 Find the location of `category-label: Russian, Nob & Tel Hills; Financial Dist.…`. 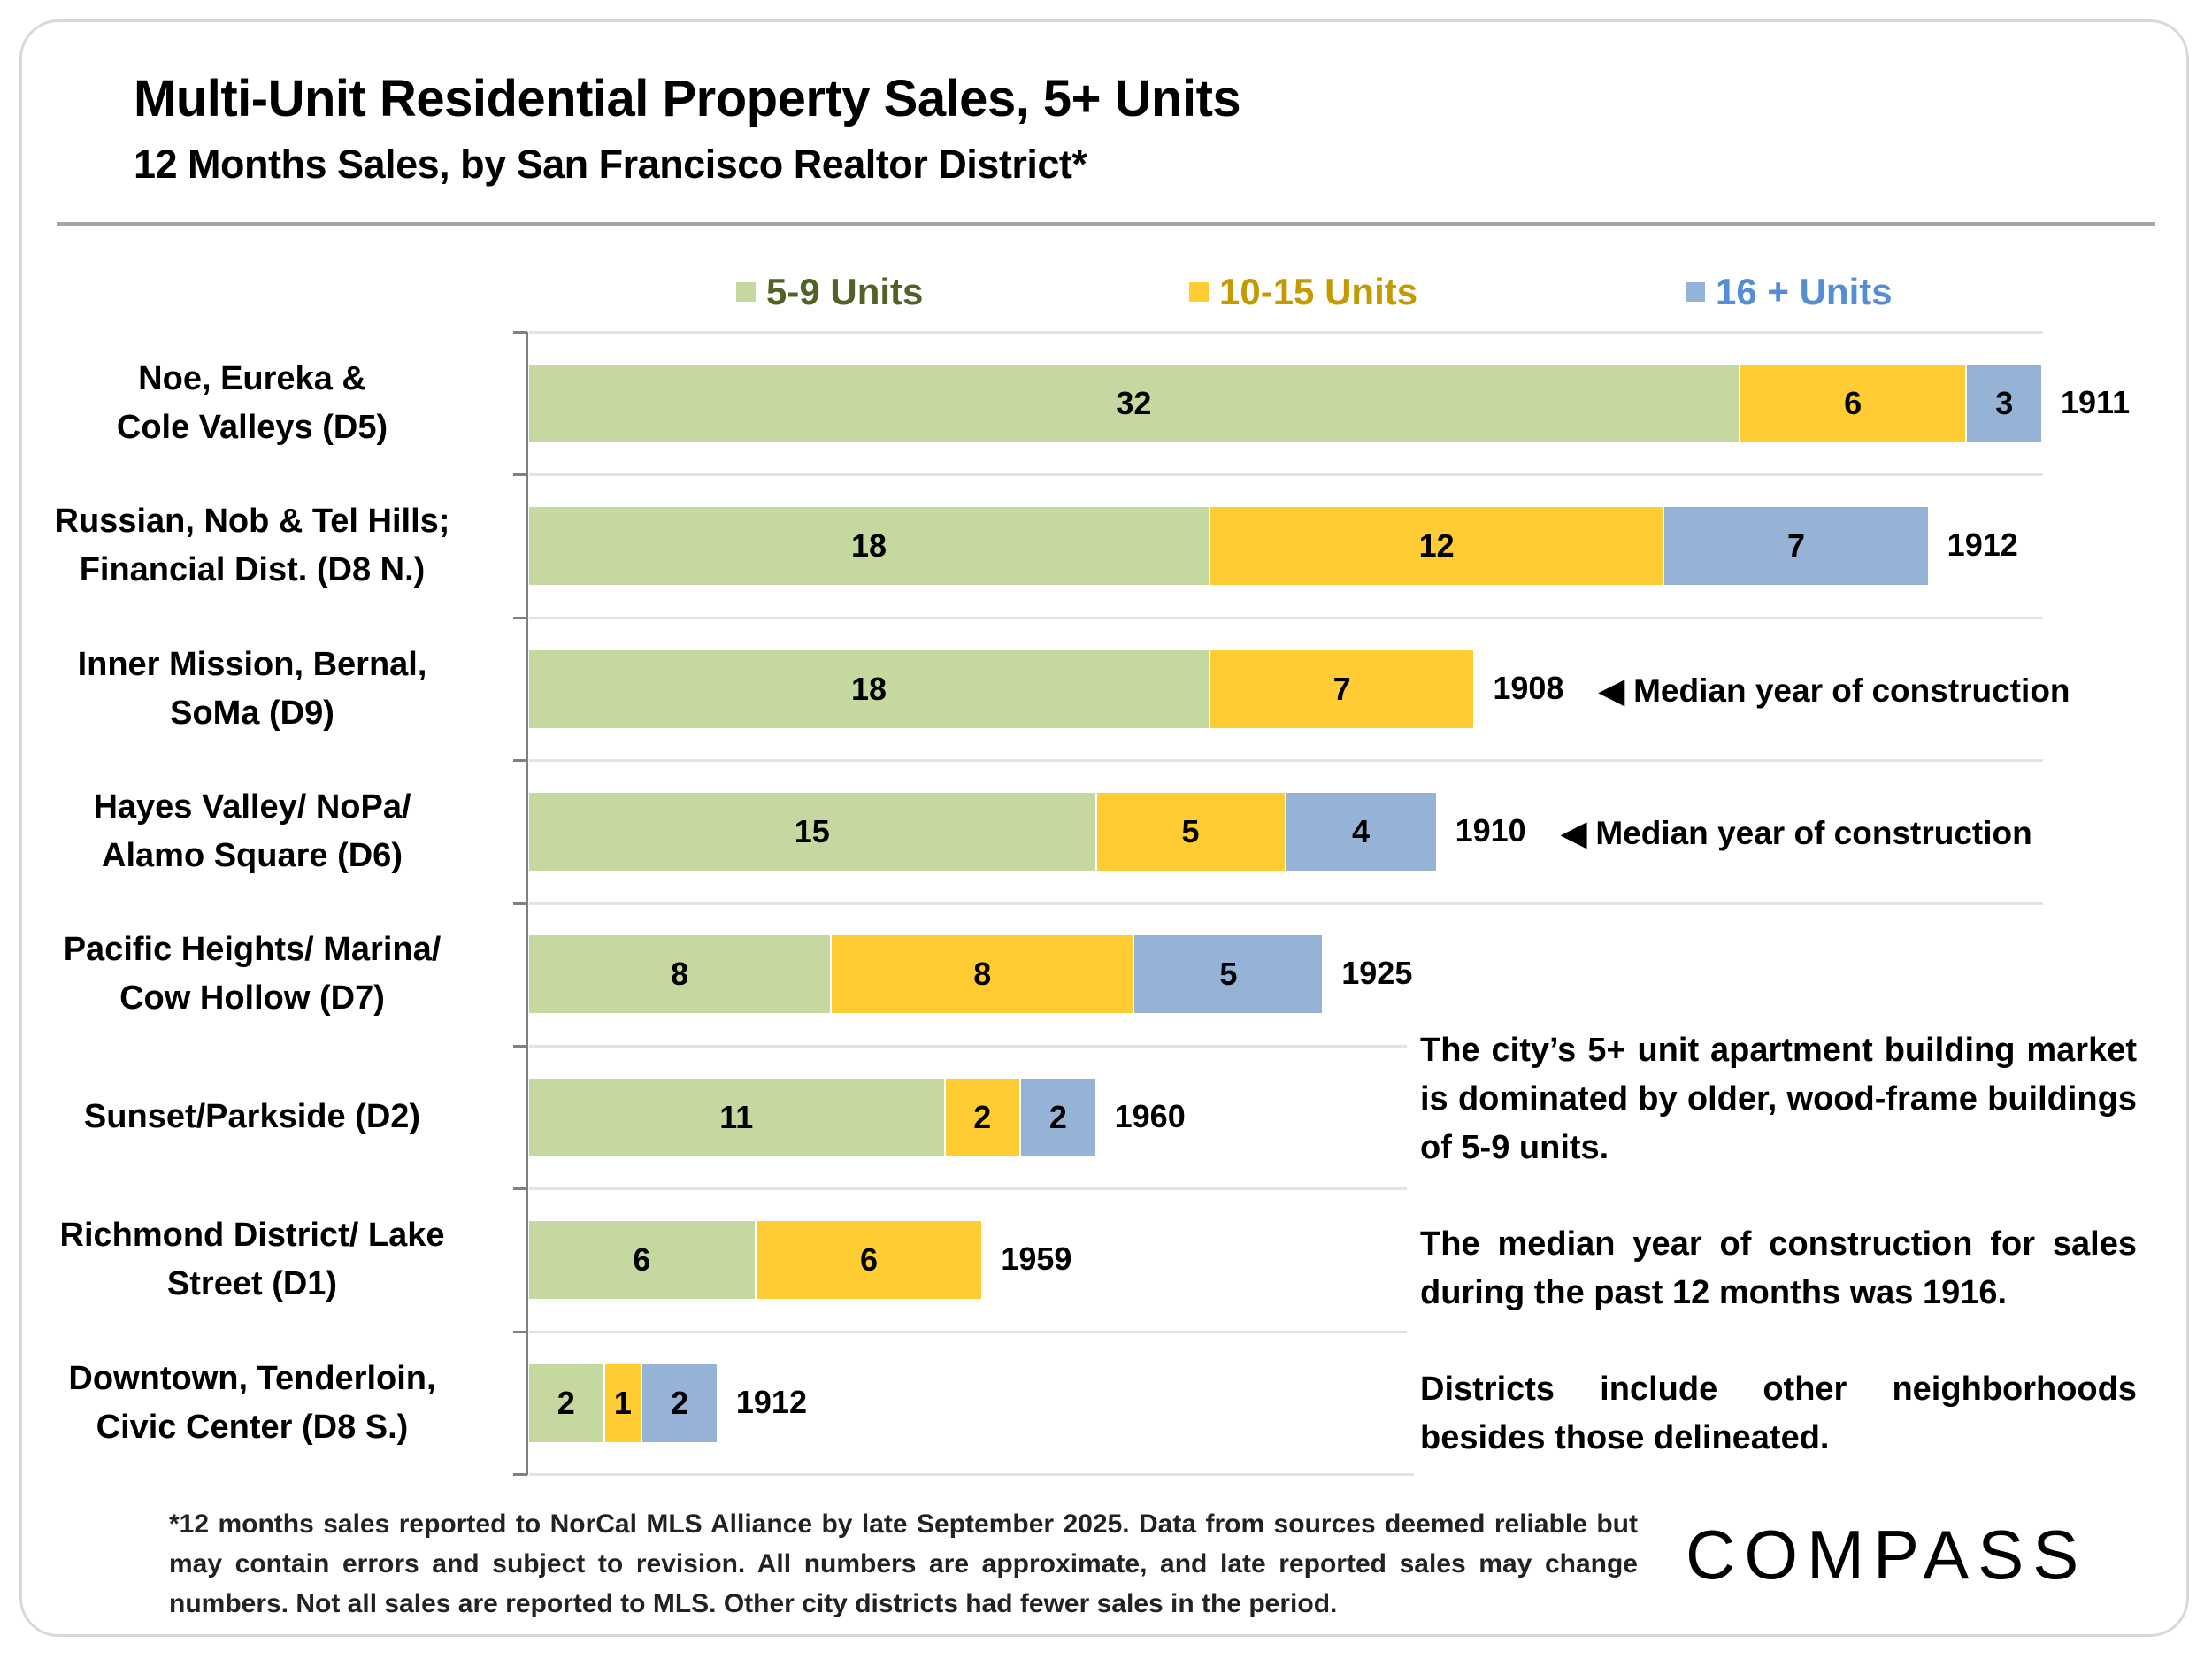

category-label: Russian, Nob & Tel Hills; Financial Dist.… is located at coordinates (252, 546).